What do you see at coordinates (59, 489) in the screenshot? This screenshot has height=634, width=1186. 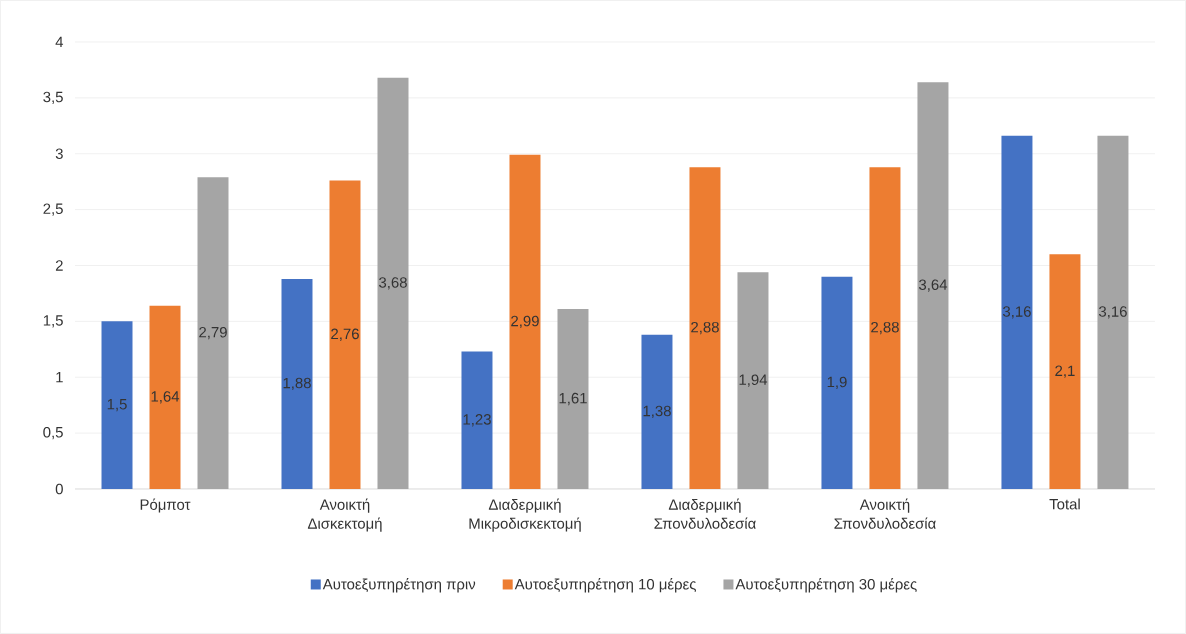 I see `y-tick-label: 0` at bounding box center [59, 489].